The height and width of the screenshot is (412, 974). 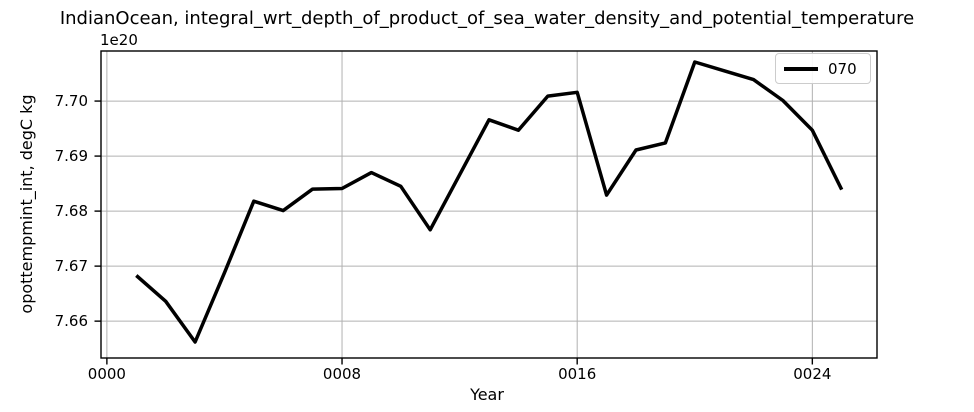 I want to click on legend: 070, so click(x=823, y=68).